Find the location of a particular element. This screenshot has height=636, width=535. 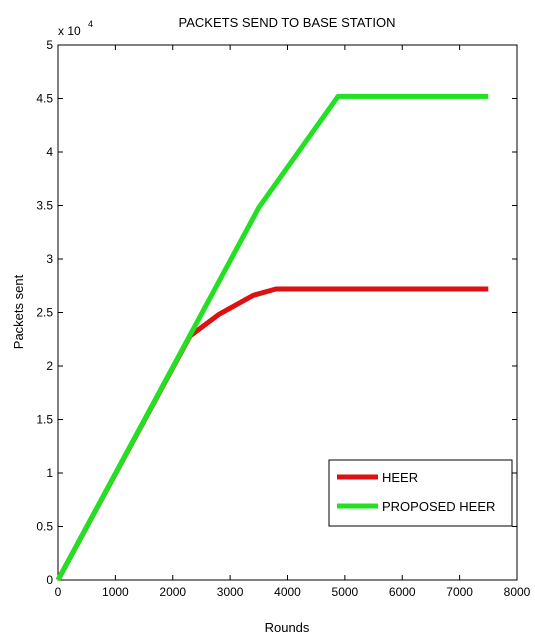

y-tick-label: 0.5 is located at coordinates (44, 527).